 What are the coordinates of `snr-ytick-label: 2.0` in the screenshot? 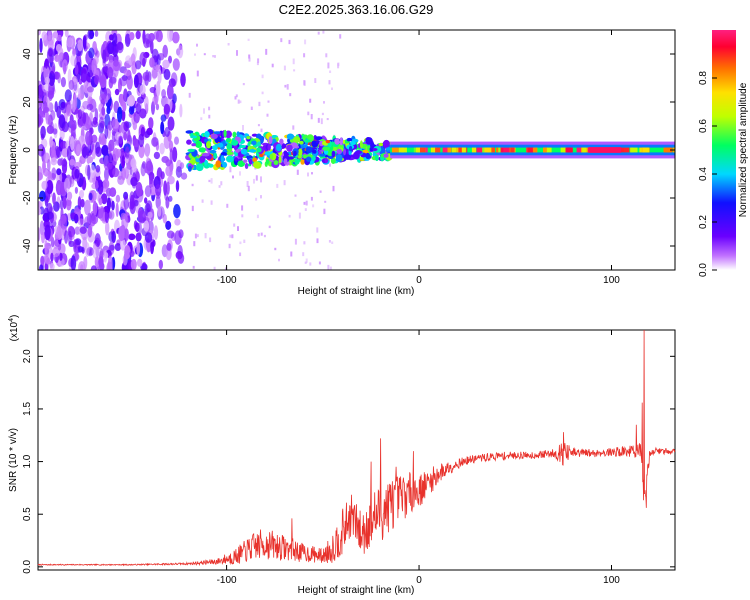 It's located at (27, 356).